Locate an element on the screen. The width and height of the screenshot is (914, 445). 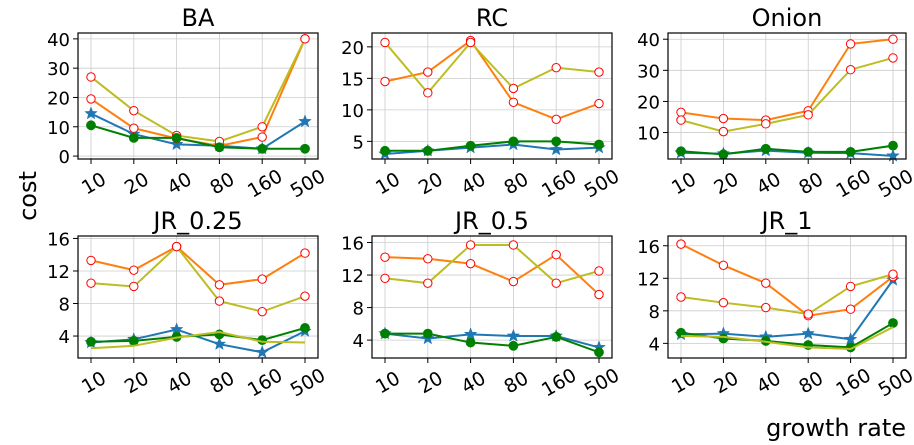
y-tick-label: 30 is located at coordinates (648, 71).